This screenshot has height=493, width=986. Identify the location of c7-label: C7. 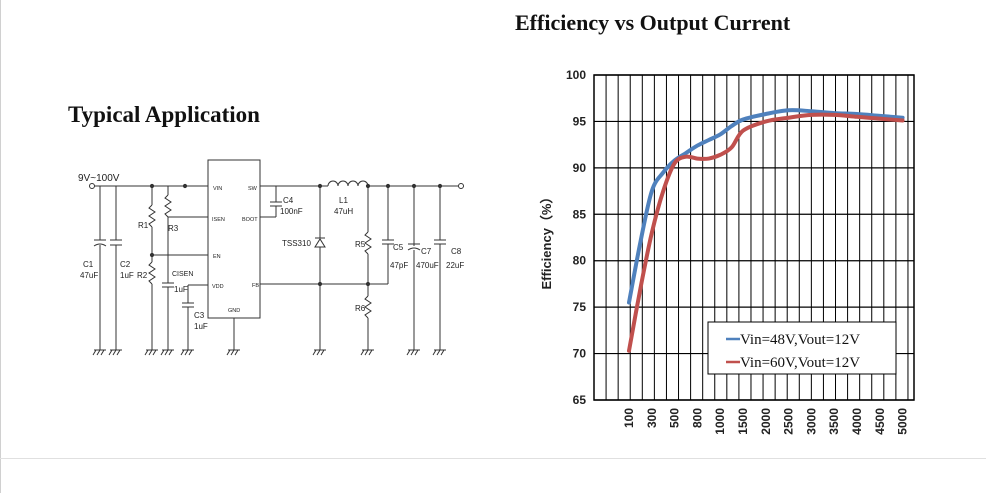
(426, 251).